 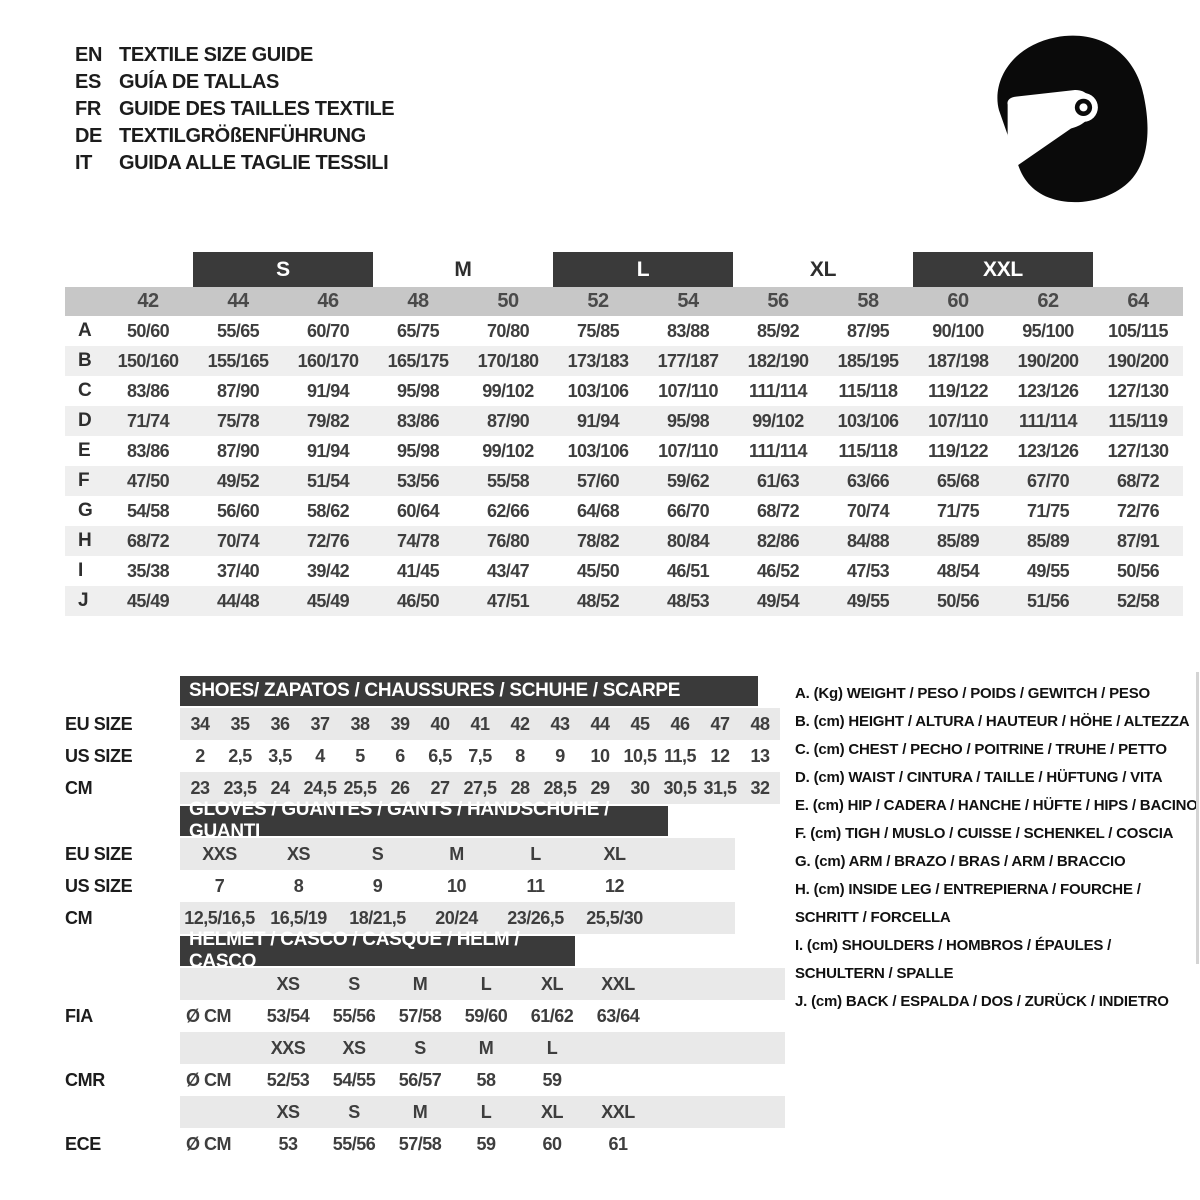 What do you see at coordinates (868, 360) in the screenshot?
I see `size-value-cell: 185/195` at bounding box center [868, 360].